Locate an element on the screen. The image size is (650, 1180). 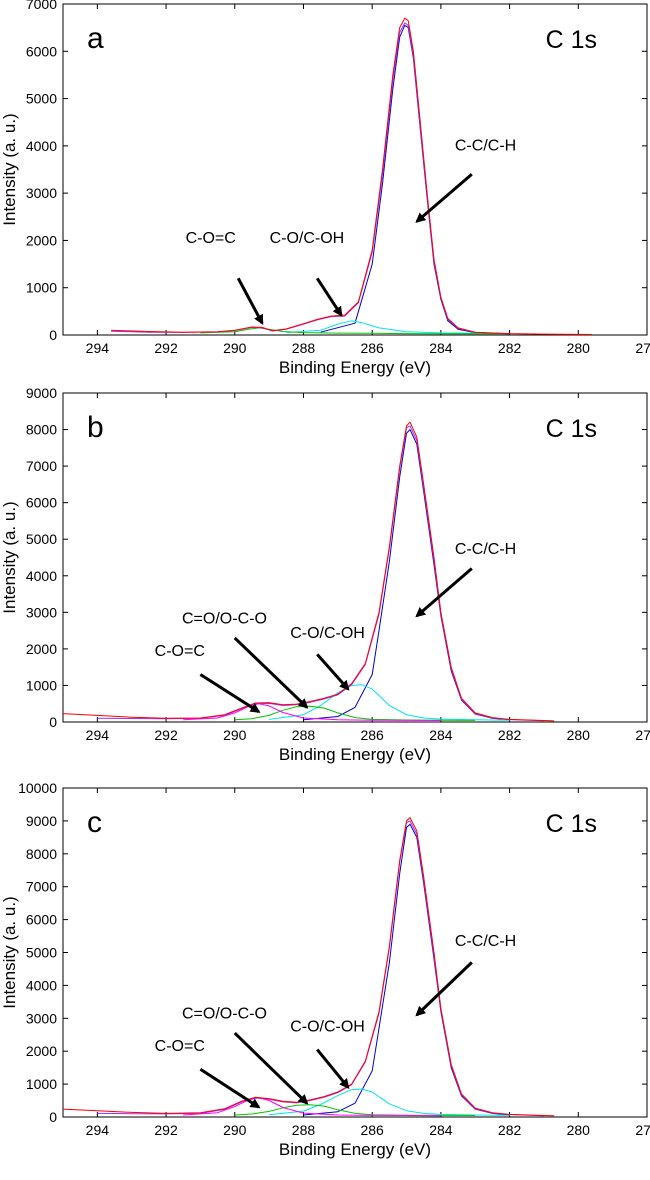
annotation-label: C=O/O-C-O is located at coordinates (224, 1013).